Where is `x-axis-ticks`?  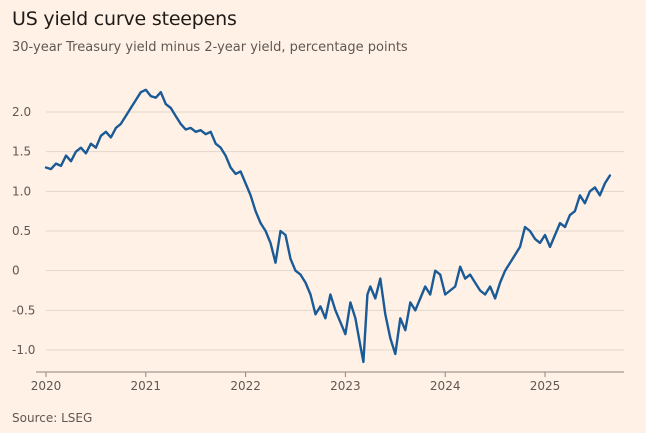
x-axis-ticks is located at coordinates (295, 374).